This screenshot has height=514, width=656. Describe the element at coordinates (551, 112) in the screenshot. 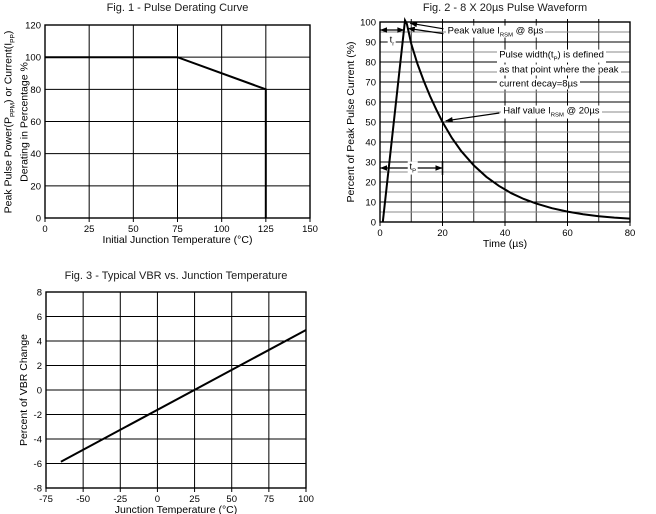

I see `annotation-label: Half value IRSM @ 20µs` at that location.